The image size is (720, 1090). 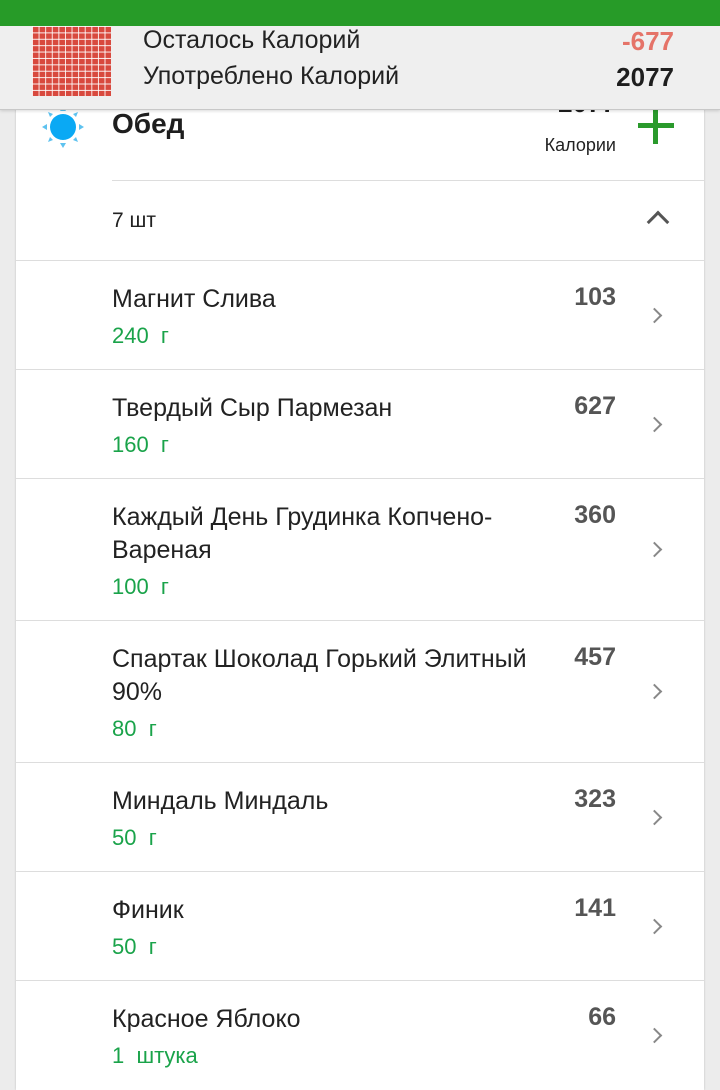 What do you see at coordinates (360, 816) in the screenshot?
I see `food-item: Миндаль Миндаль 323 50 г` at bounding box center [360, 816].